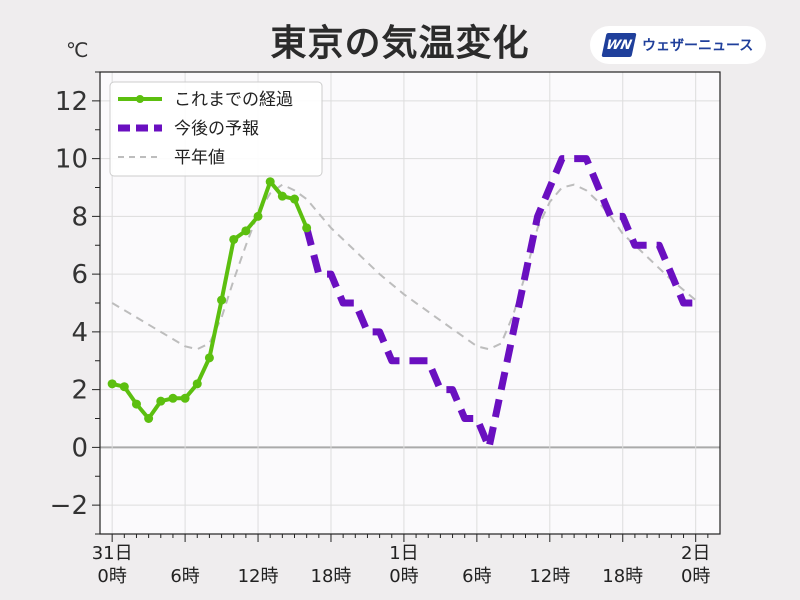  What do you see at coordinates (79, 275) in the screenshot?
I see `y-tick-label: 6` at bounding box center [79, 275].